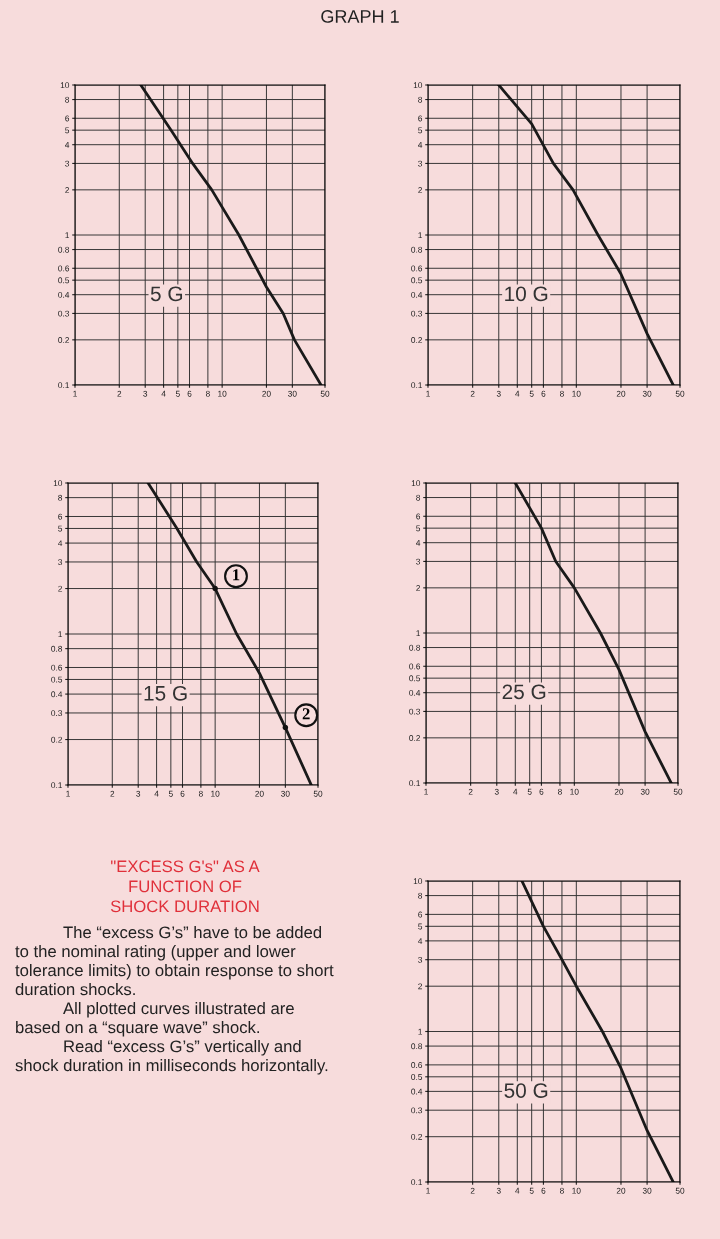 The height and width of the screenshot is (1239, 720). Describe the element at coordinates (165, 693) in the screenshot. I see `annotation: 15 G` at that location.